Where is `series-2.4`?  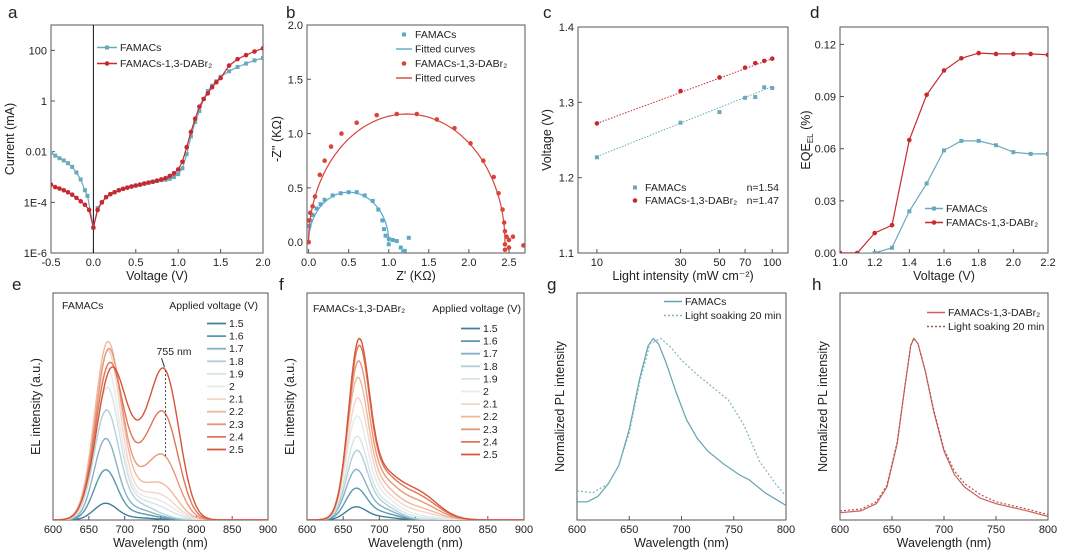
series-2.4 is located at coordinates (160, 440).